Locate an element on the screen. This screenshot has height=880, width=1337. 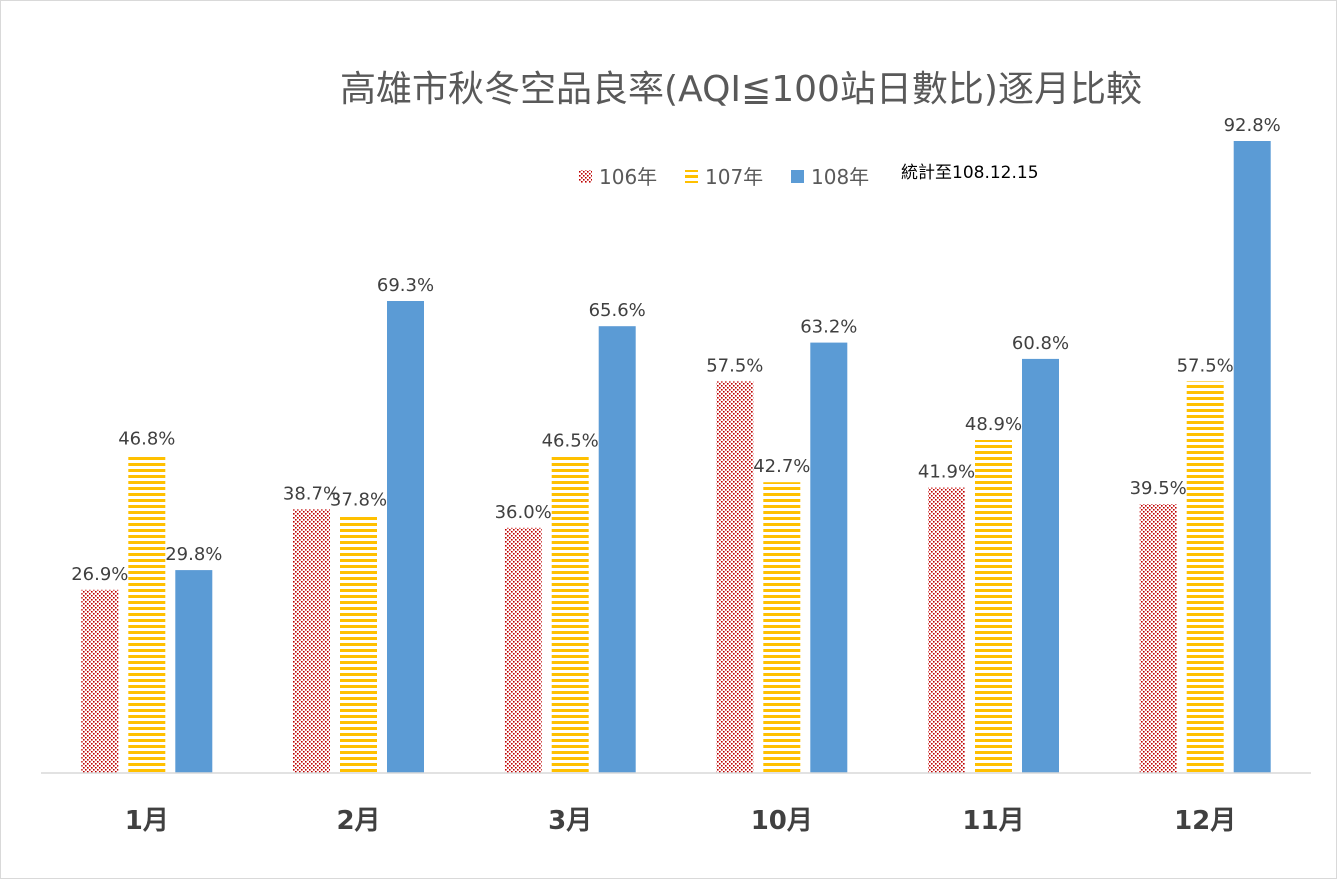
x-tick-label-3: 3月 is located at coordinates (570, 821).